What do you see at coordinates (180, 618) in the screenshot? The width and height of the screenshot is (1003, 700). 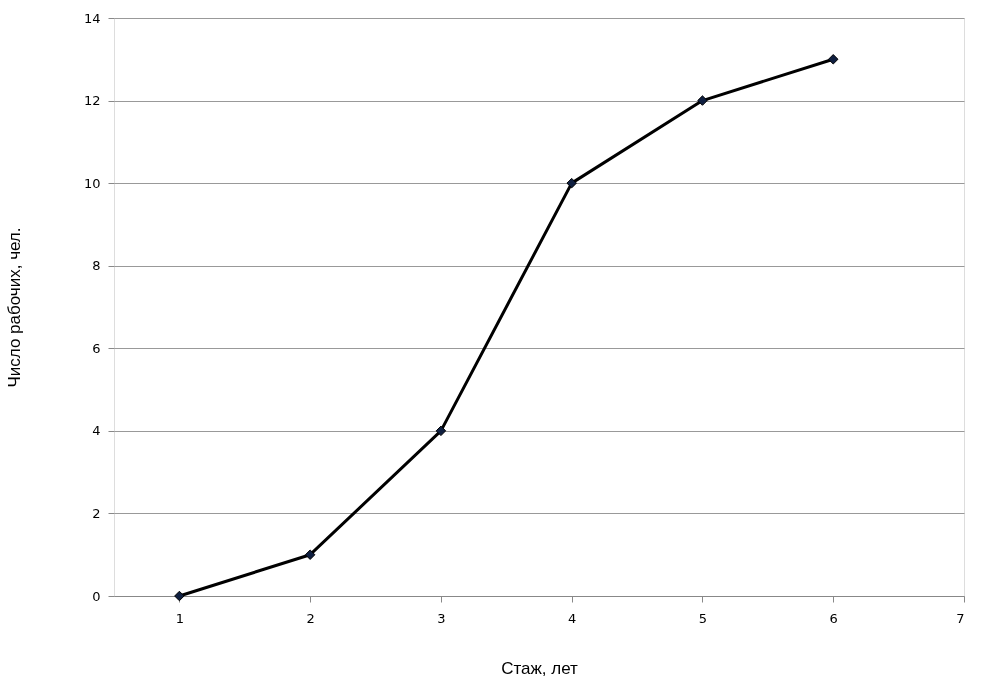 I see `x-tick-label: 1` at bounding box center [180, 618].